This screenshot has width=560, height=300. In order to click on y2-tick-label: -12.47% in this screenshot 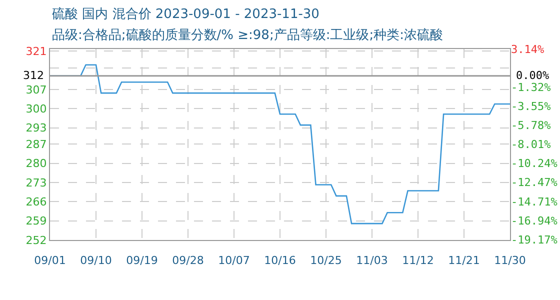, I will do `click(534, 183)`.